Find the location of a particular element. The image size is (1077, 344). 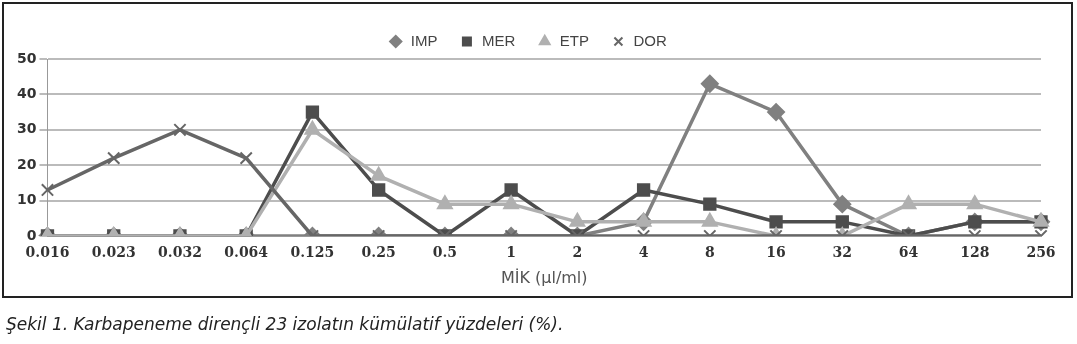

x-tick-label: 0.023 is located at coordinates (113, 252).